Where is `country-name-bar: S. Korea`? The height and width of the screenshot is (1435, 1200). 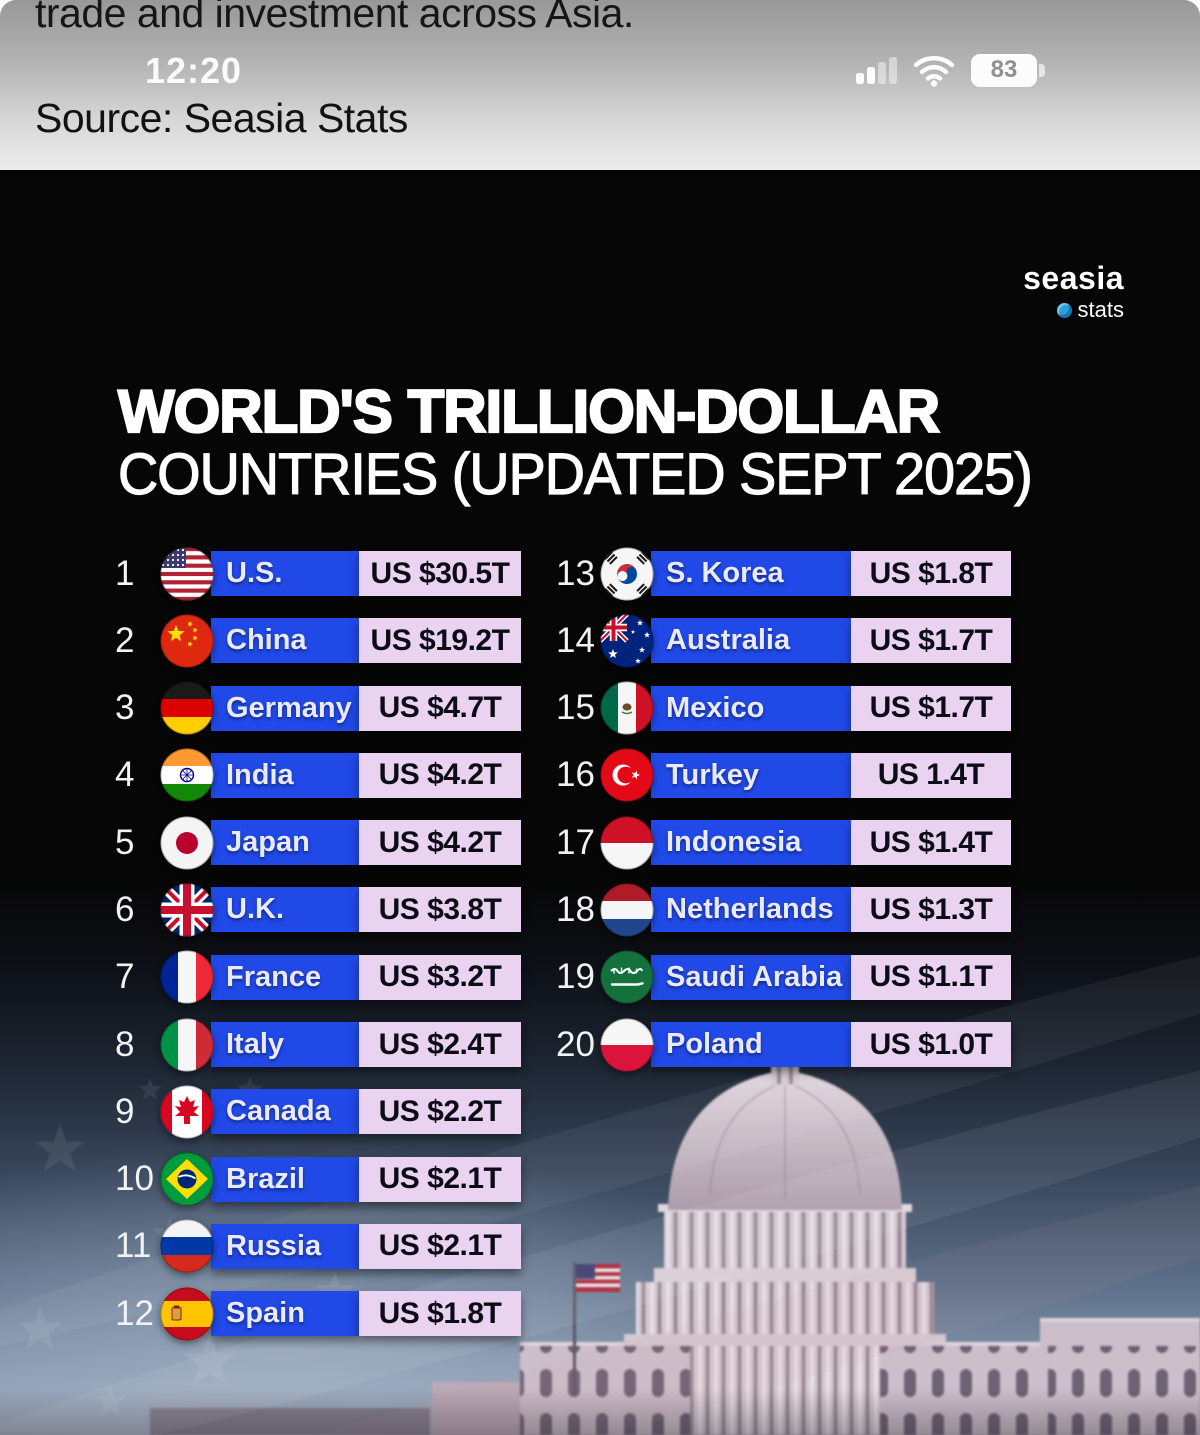
country-name-bar: S. Korea is located at coordinates (751, 573).